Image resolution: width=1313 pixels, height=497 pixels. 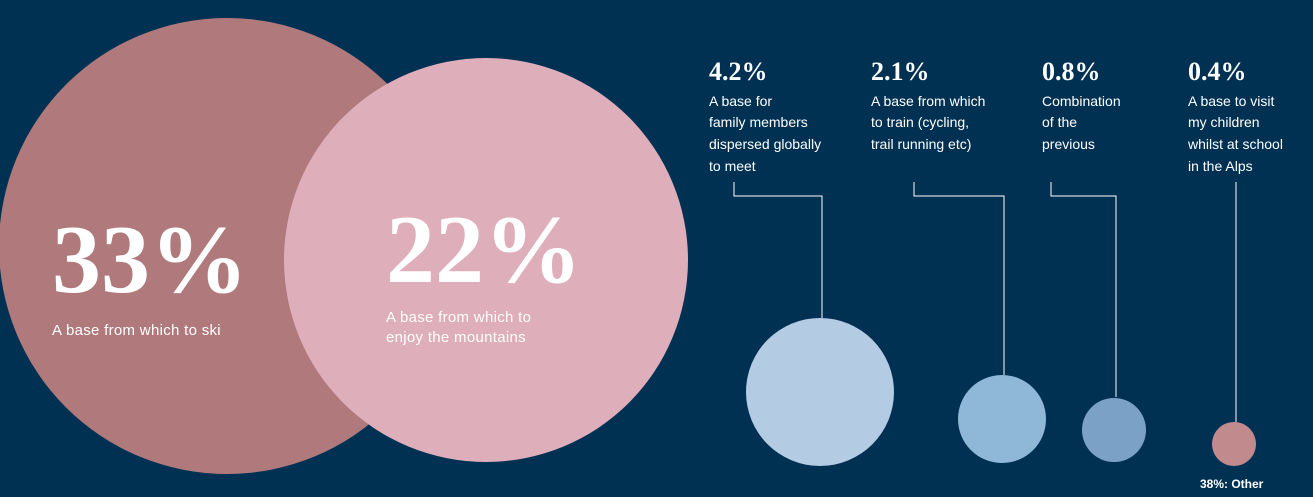 I want to click on percent-combination: 0.8%, so click(x=1071, y=71).